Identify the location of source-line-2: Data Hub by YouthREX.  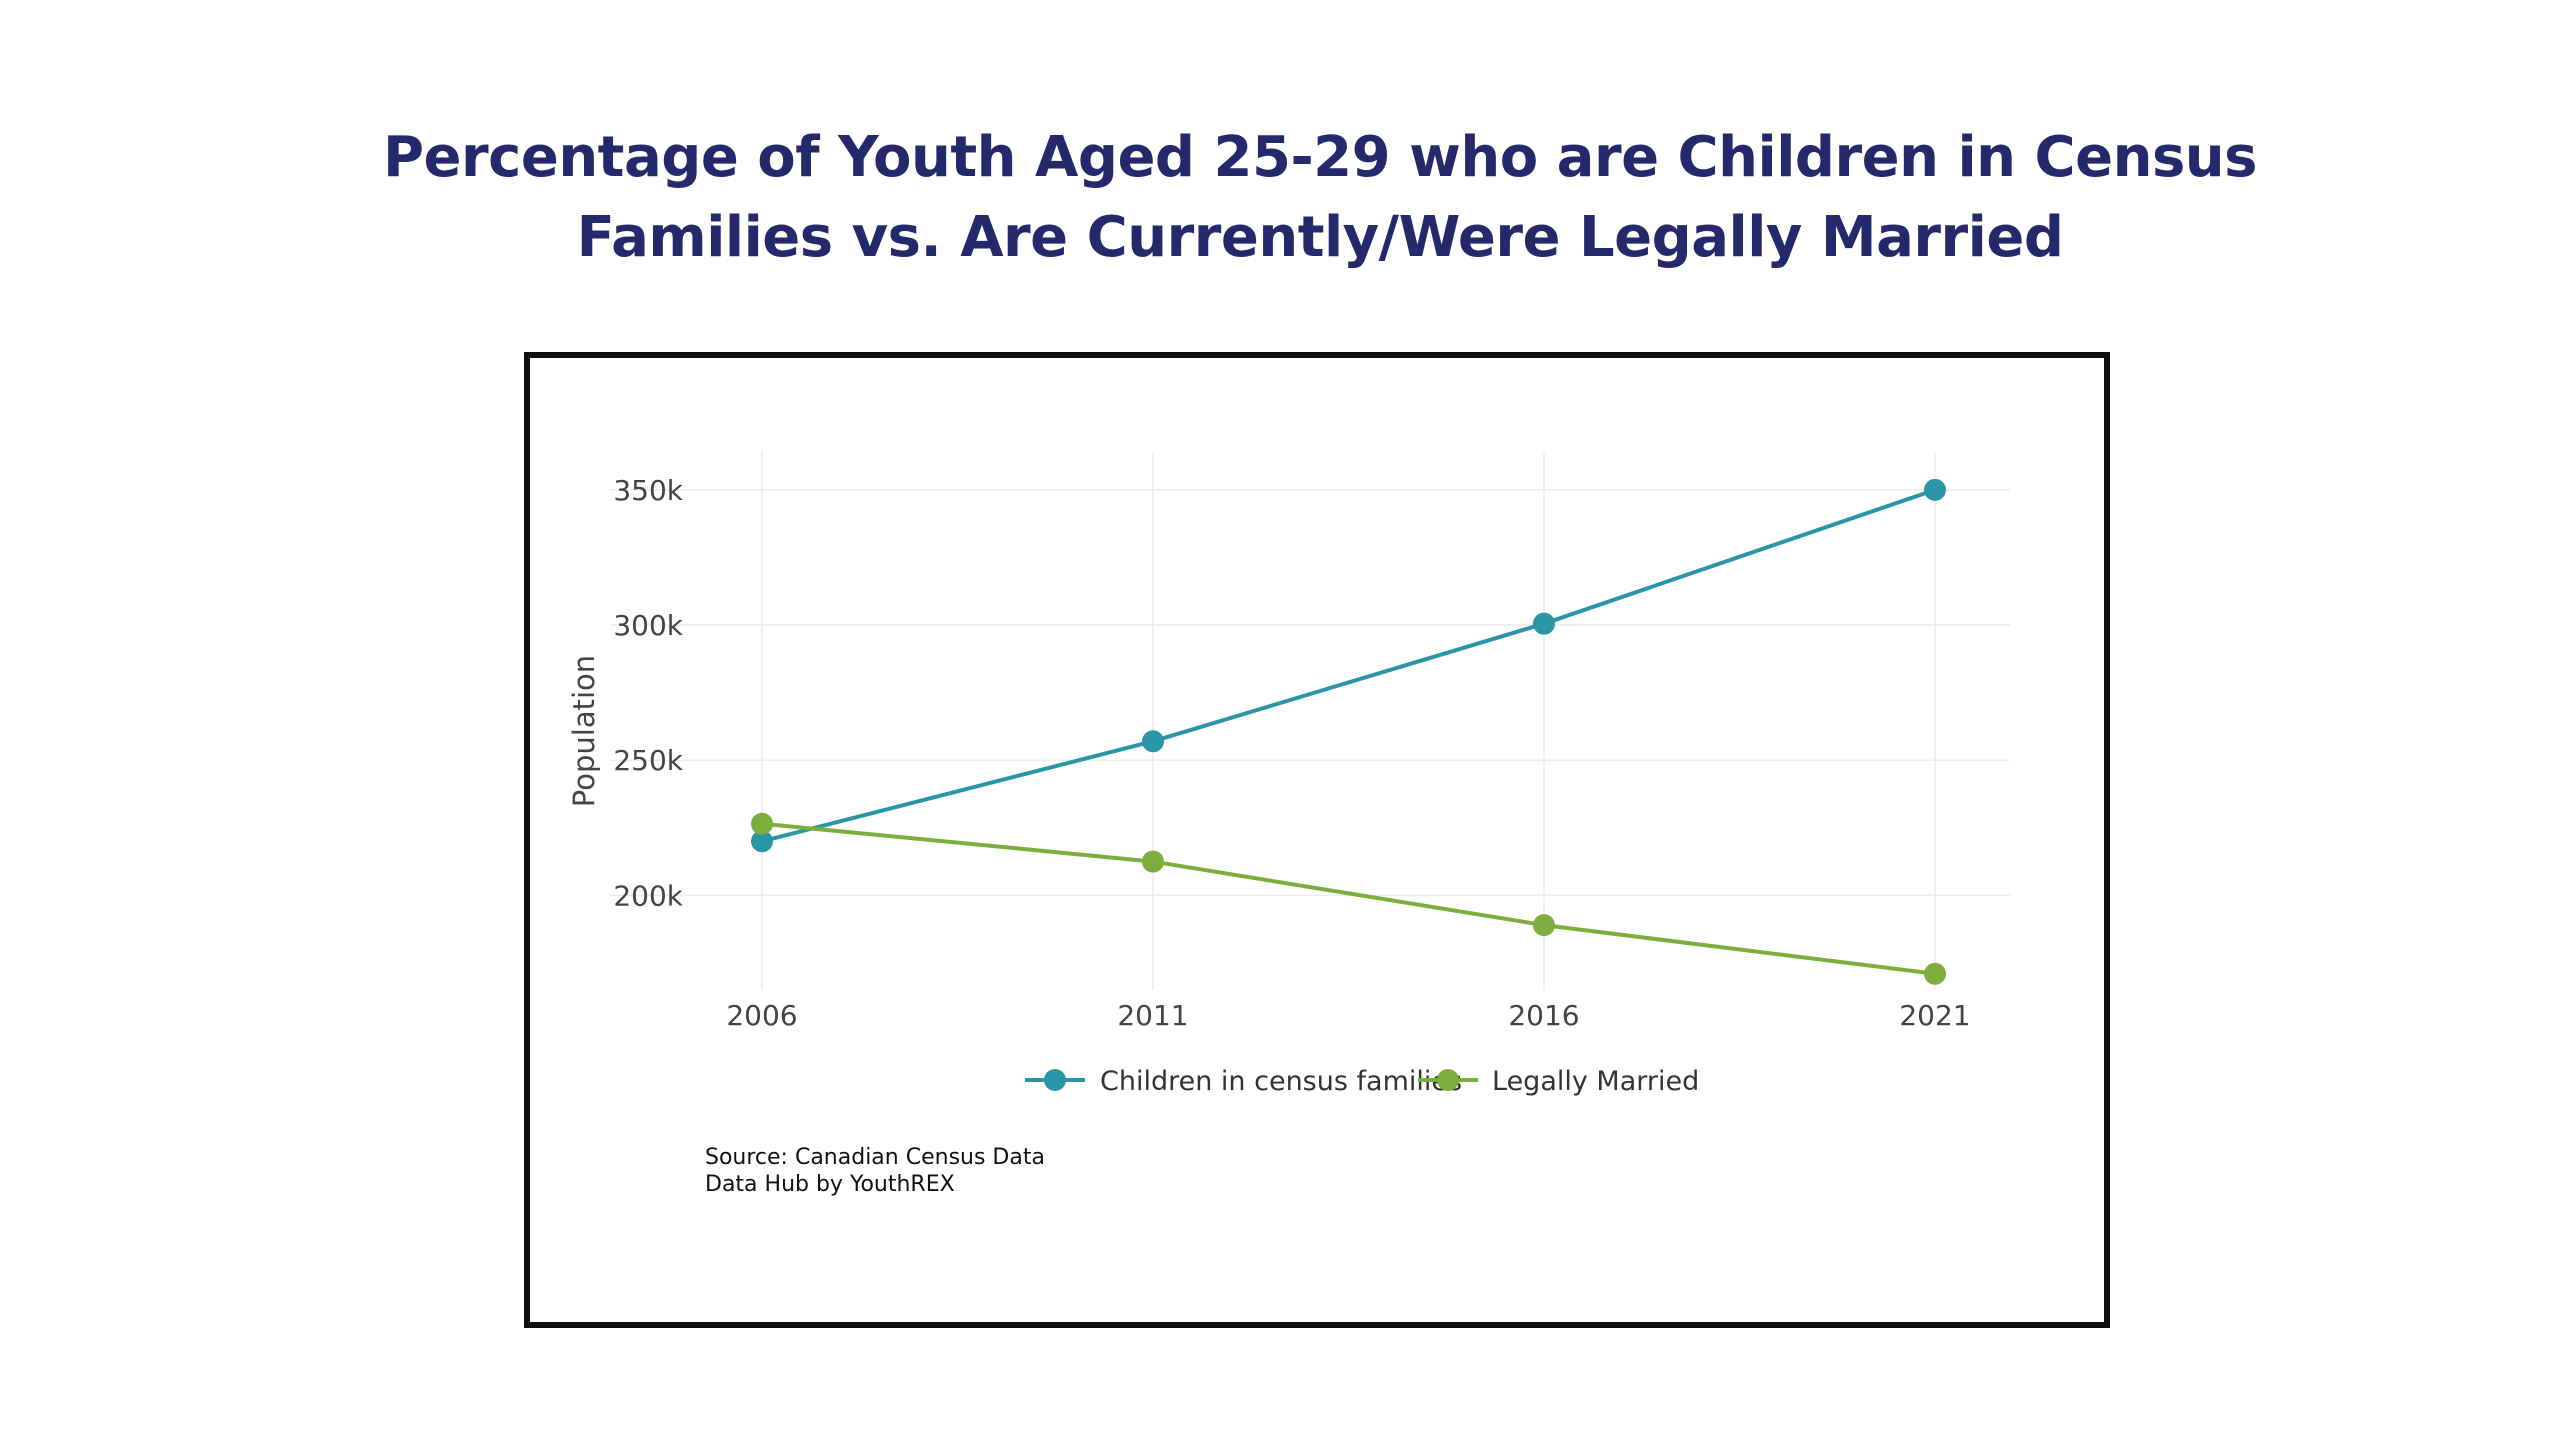
(830, 1184).